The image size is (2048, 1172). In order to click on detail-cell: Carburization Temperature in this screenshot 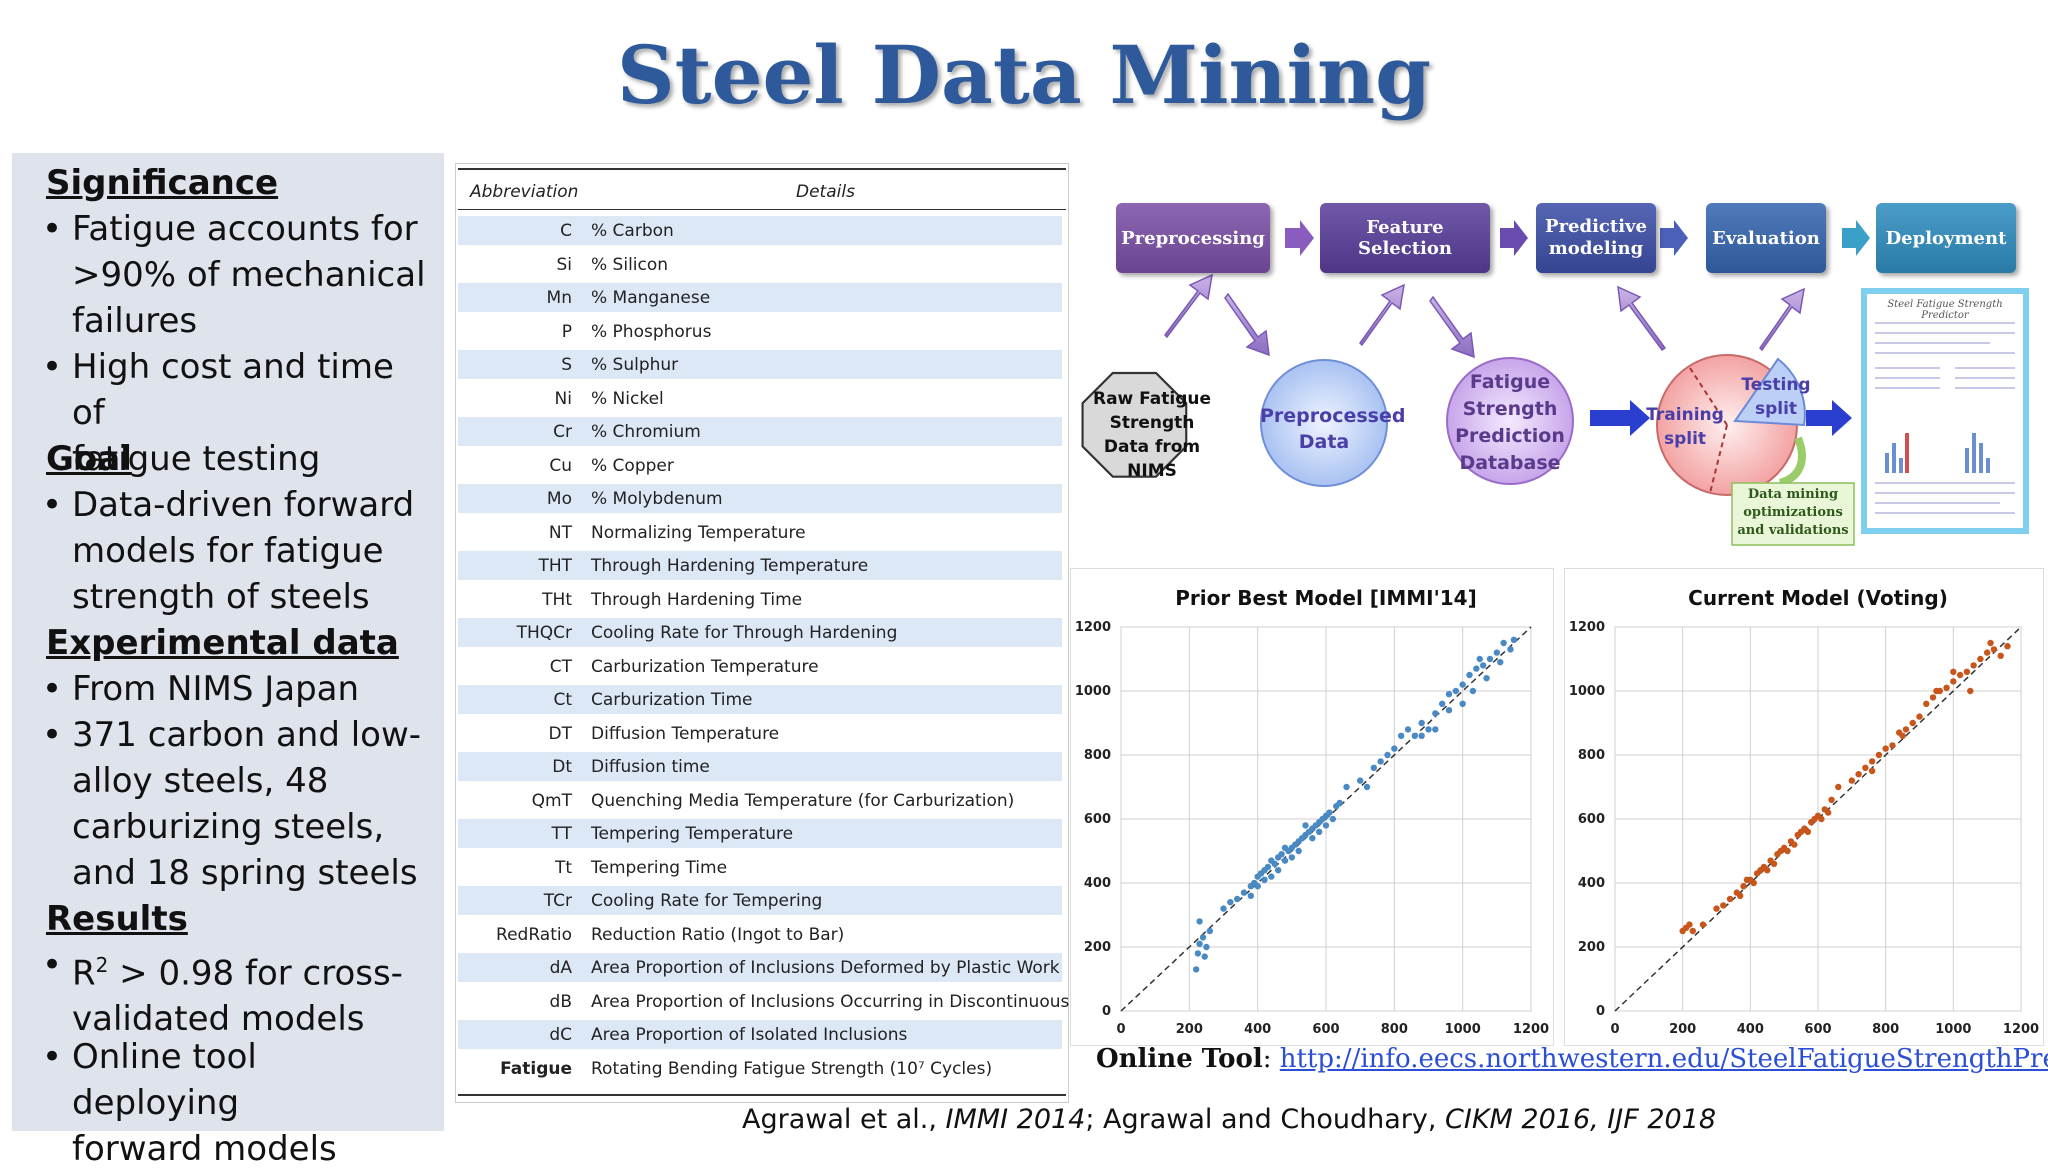, I will do `click(705, 666)`.